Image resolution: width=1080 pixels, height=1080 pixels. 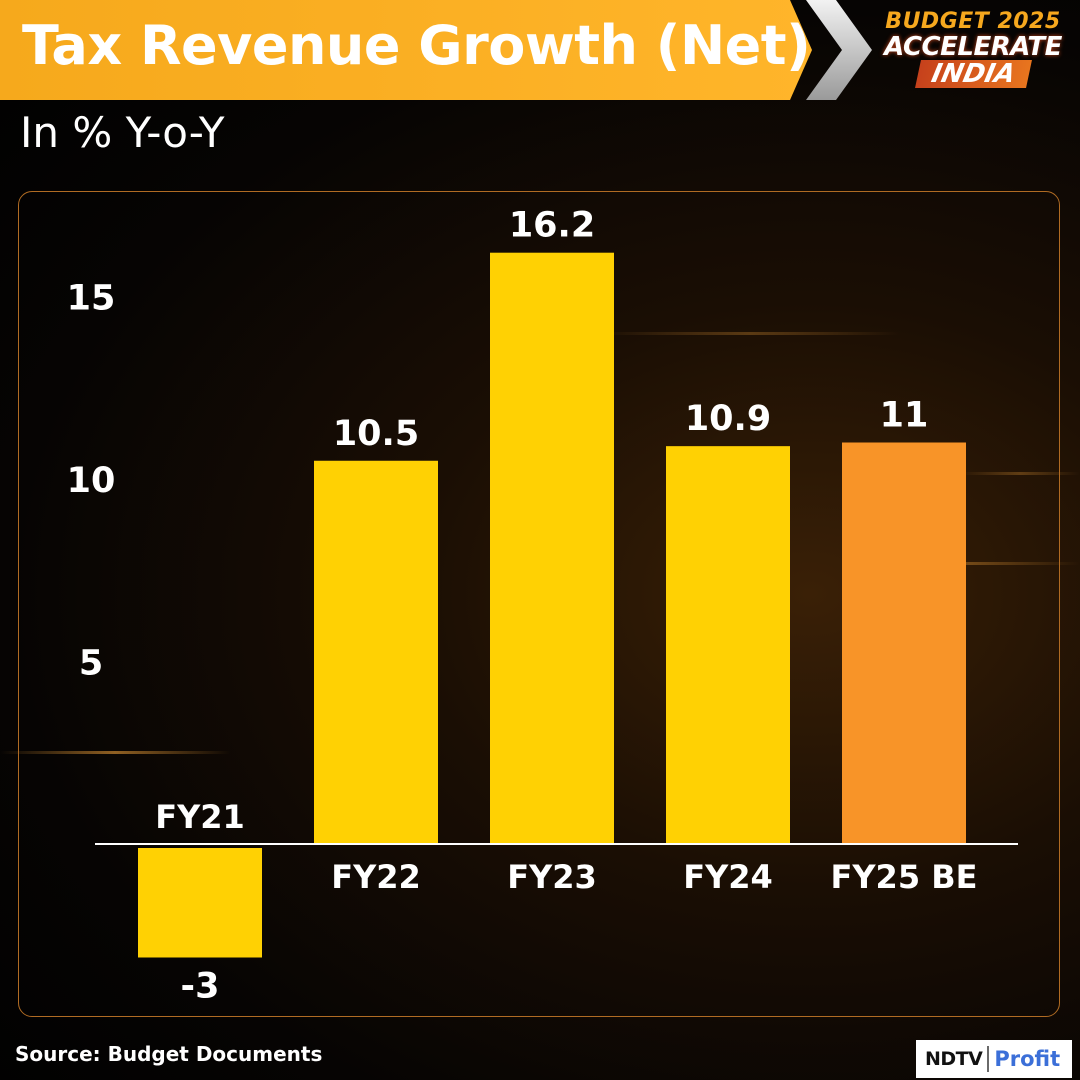 What do you see at coordinates (552, 877) in the screenshot?
I see `category-label: FY23` at bounding box center [552, 877].